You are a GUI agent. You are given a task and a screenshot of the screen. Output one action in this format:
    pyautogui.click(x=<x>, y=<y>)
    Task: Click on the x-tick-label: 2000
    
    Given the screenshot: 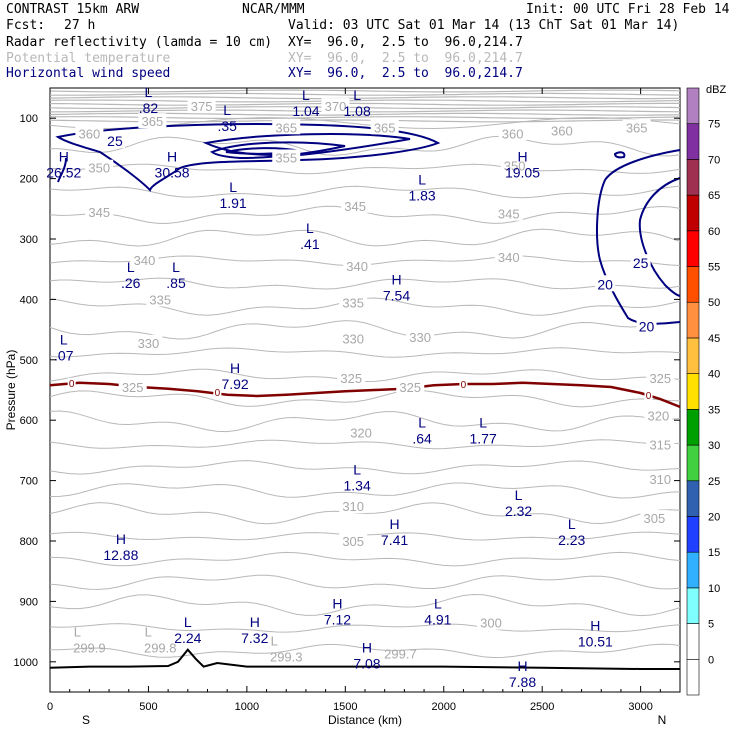 What is the action you would take?
    pyautogui.click(x=444, y=707)
    